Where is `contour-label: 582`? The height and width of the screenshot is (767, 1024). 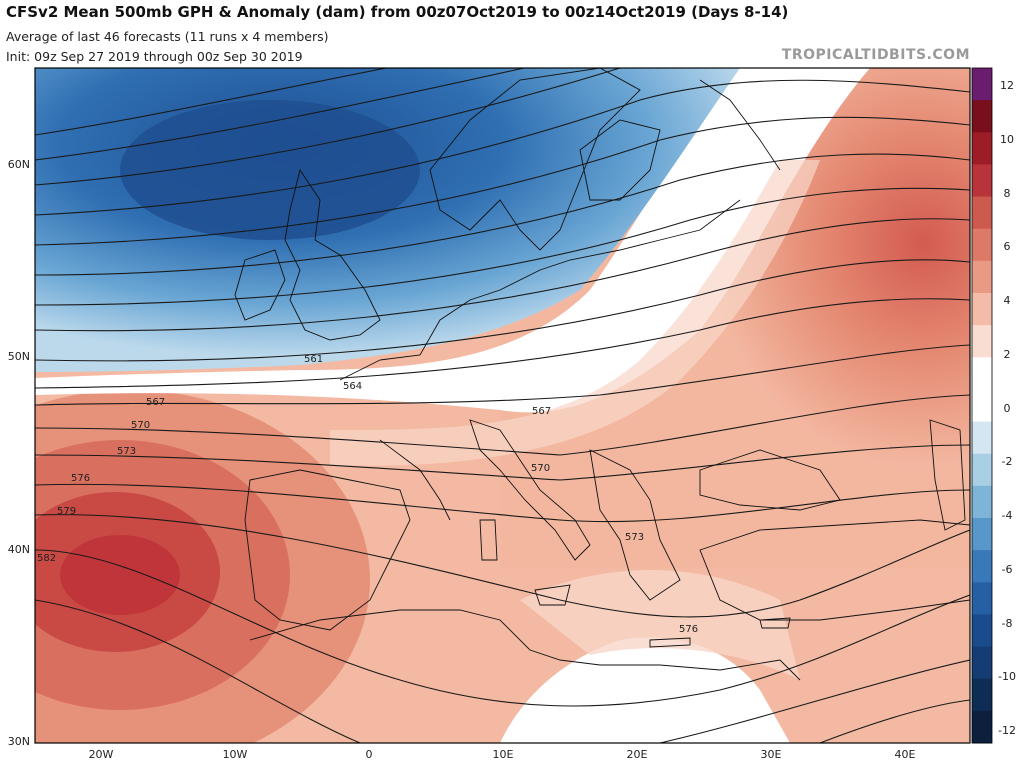
contour-label: 582 is located at coordinates (46, 558).